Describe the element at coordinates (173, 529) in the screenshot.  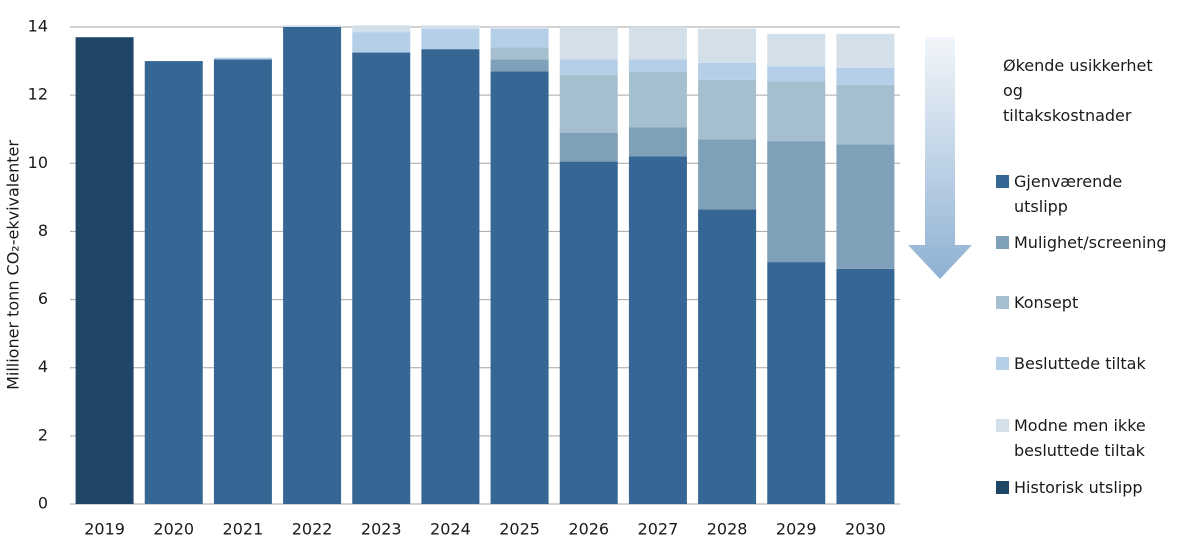
I see `x-tick-label: 2020` at that location.